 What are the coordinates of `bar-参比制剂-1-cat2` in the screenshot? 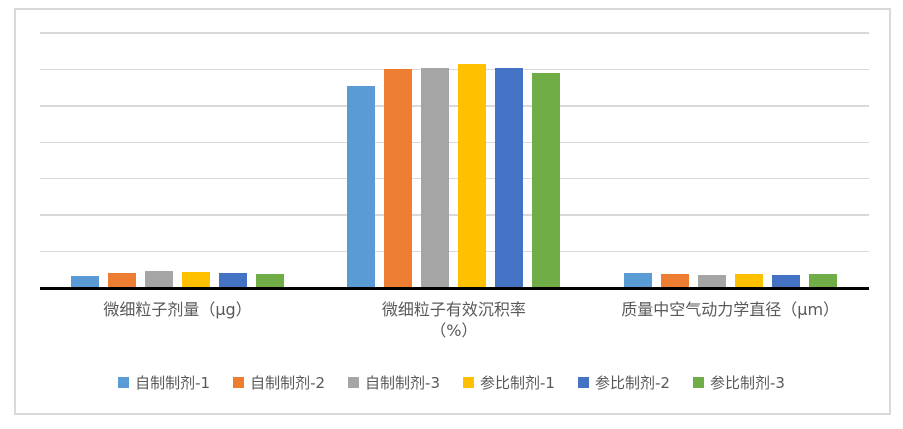 It's located at (472, 175).